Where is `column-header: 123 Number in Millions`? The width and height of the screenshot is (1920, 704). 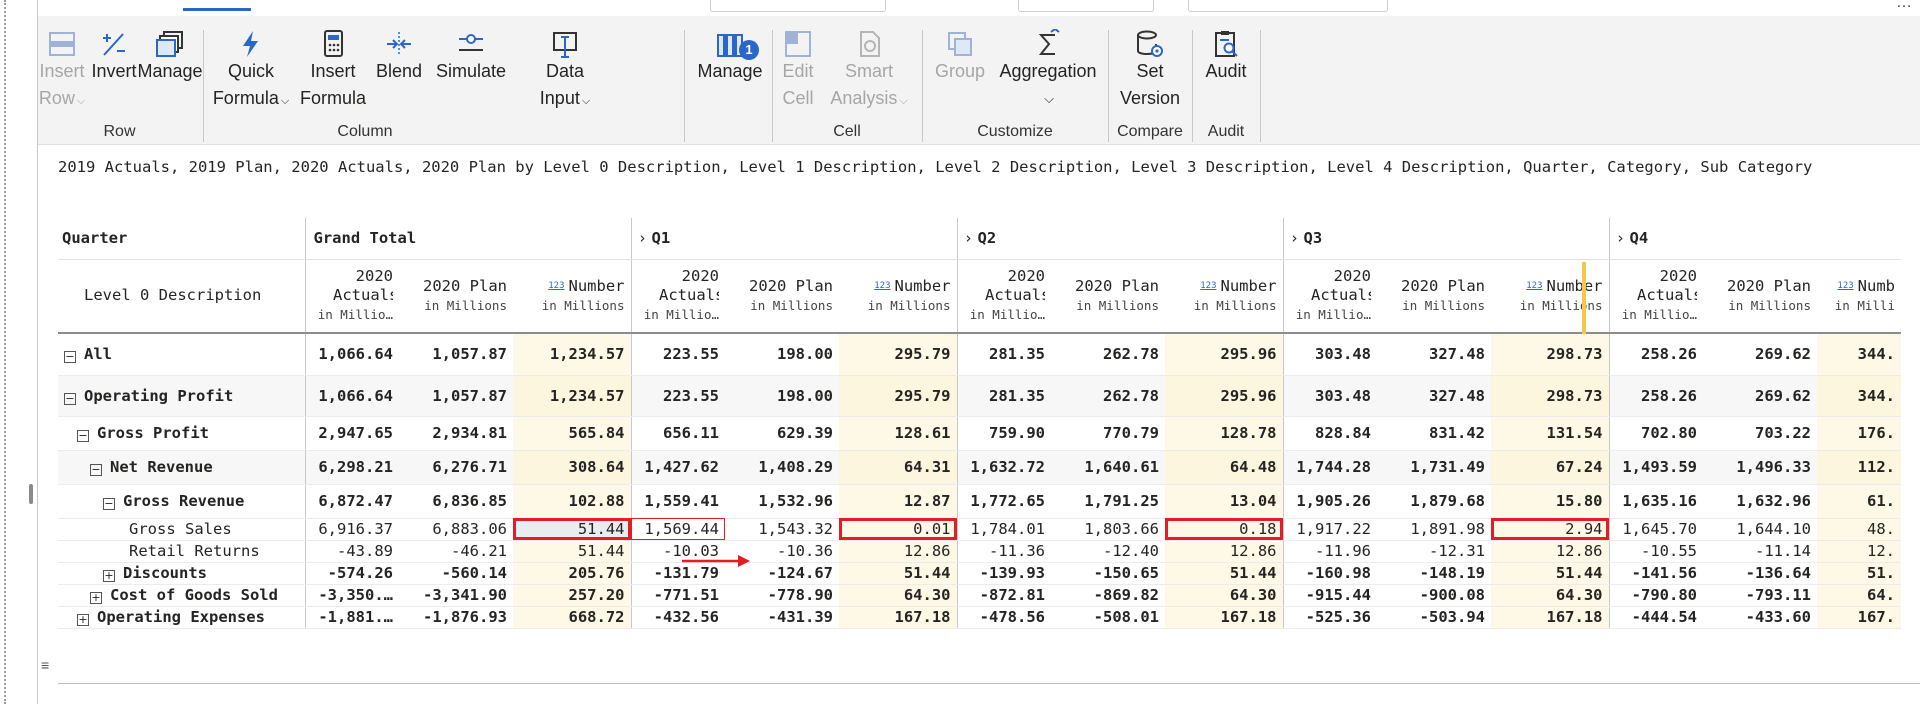 column-header: 123 Number in Millions is located at coordinates (572, 296).